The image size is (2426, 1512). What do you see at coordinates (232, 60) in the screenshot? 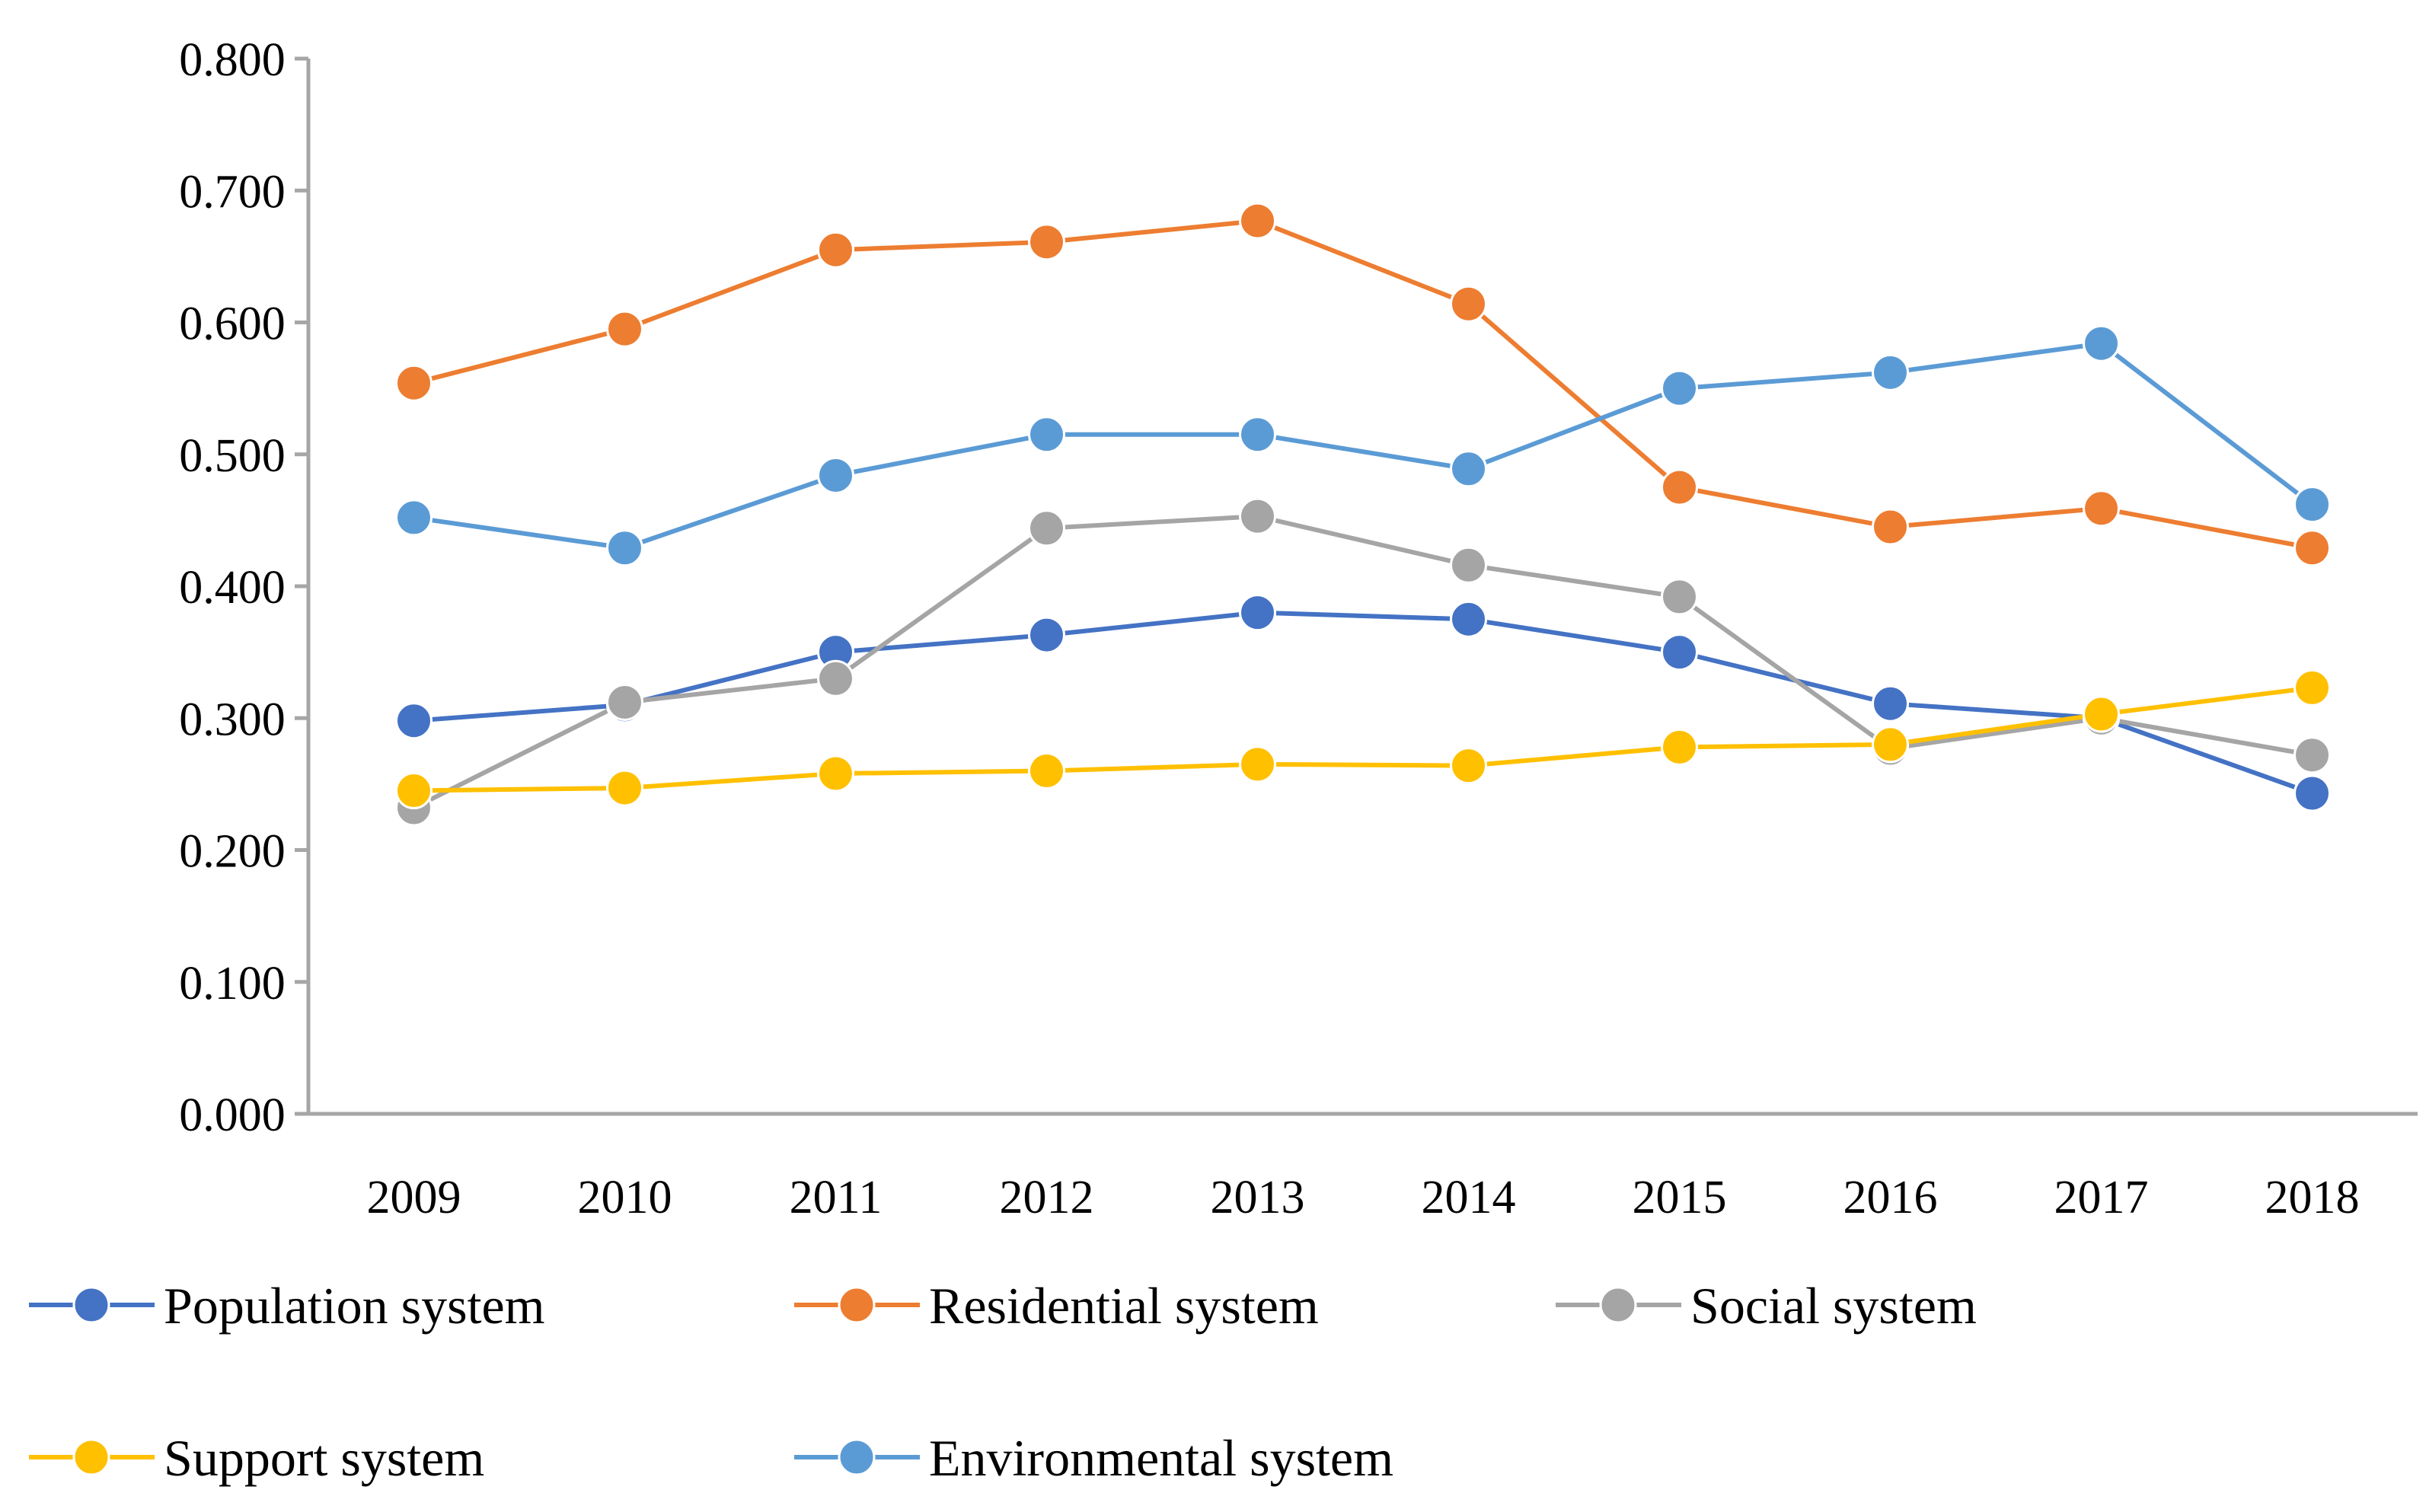
I see `y-tick-label: 0.800` at bounding box center [232, 60].